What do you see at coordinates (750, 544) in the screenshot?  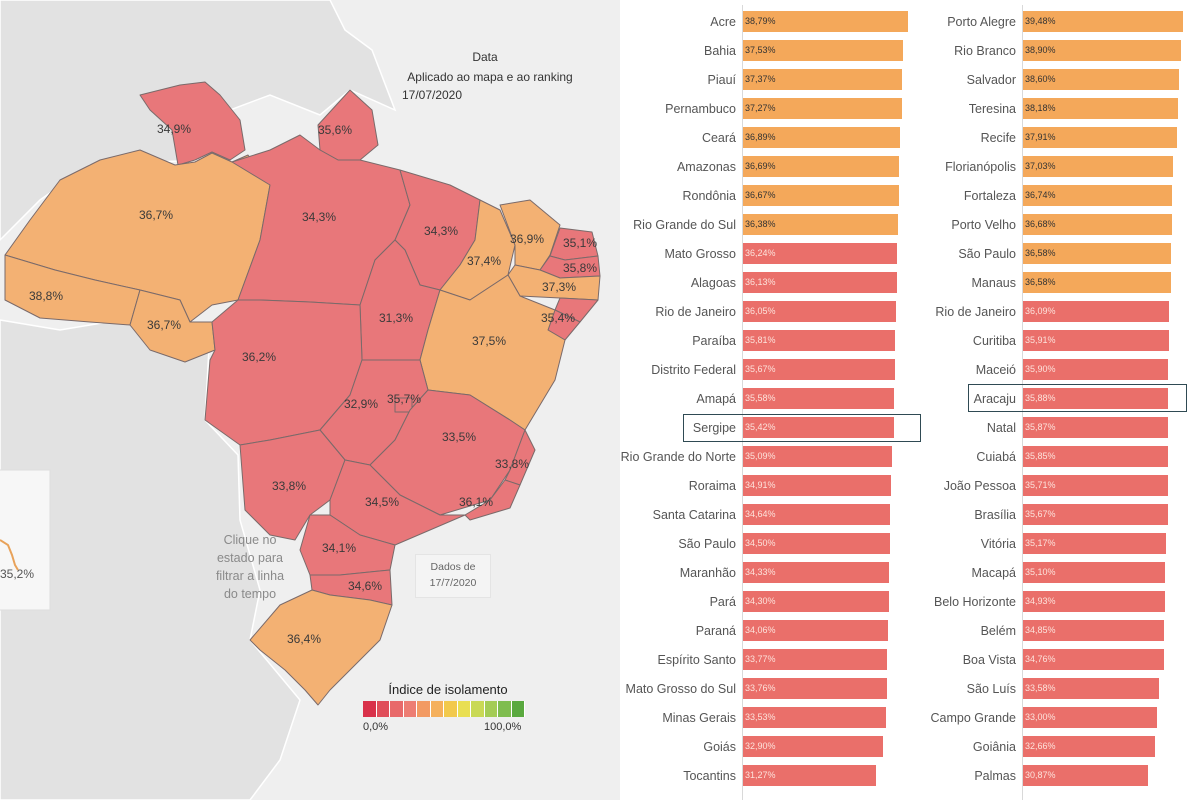 I see `ranking-row: São Paulo 34,50%` at bounding box center [750, 544].